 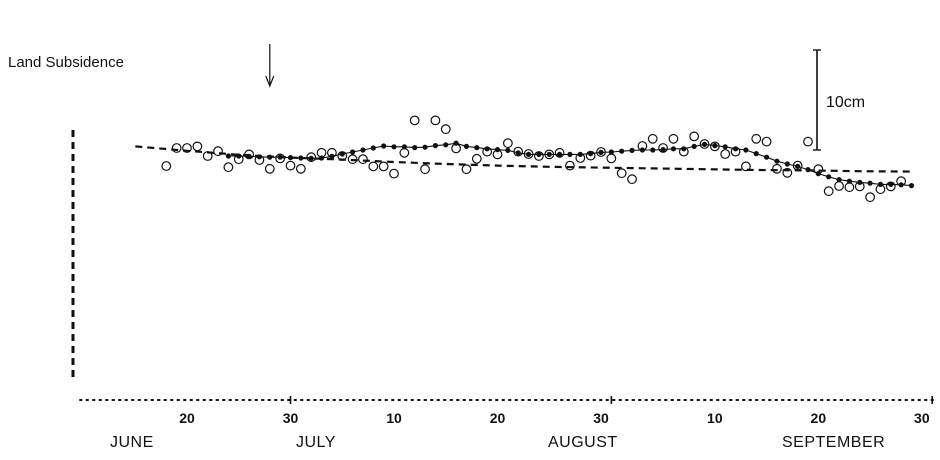 I want to click on trend-dashed-line, so click(x=523, y=159).